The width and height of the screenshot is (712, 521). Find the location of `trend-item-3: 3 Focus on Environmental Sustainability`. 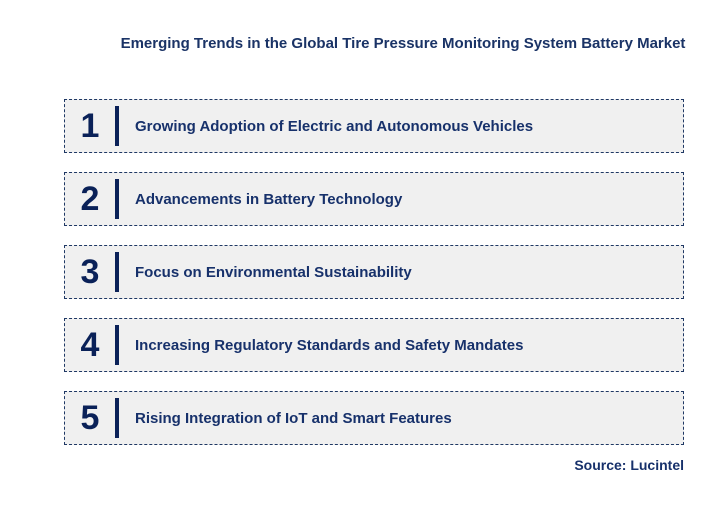

trend-item-3: 3 Focus on Environmental Sustainability is located at coordinates (374, 272).